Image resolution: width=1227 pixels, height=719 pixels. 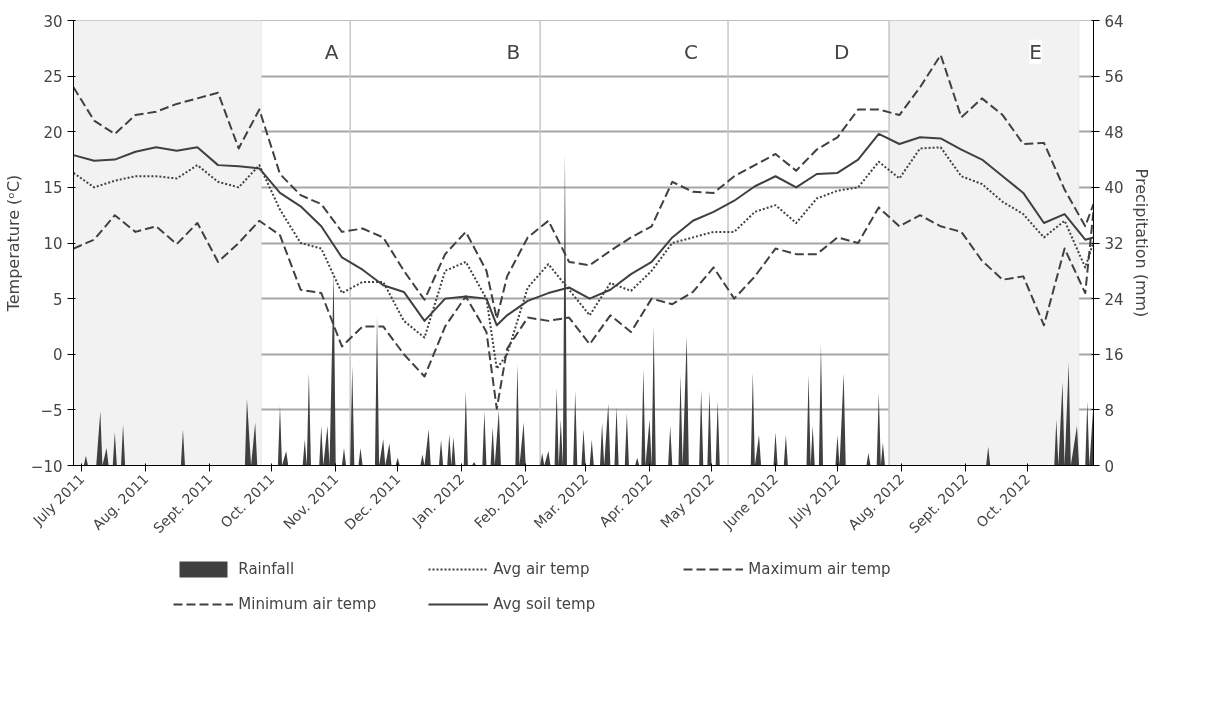 What do you see at coordinates (267, 569) in the screenshot?
I see `legend-label: Rainfall` at bounding box center [267, 569].